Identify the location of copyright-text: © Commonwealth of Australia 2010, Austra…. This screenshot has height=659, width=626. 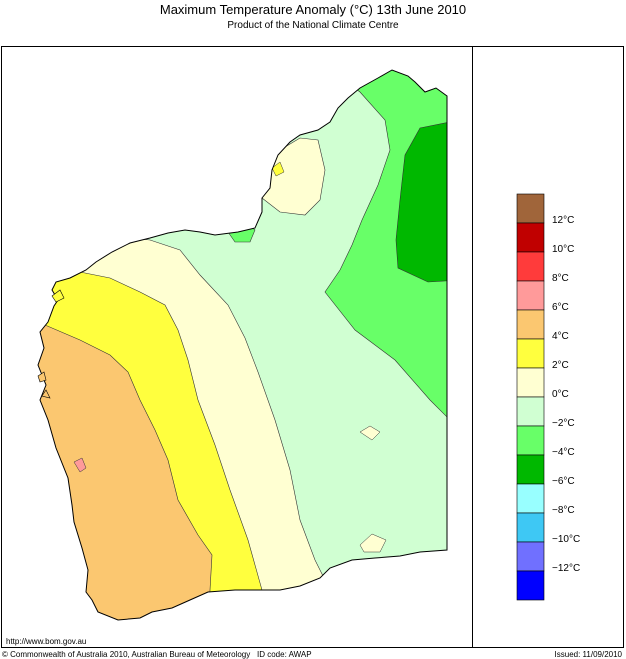
(126, 654).